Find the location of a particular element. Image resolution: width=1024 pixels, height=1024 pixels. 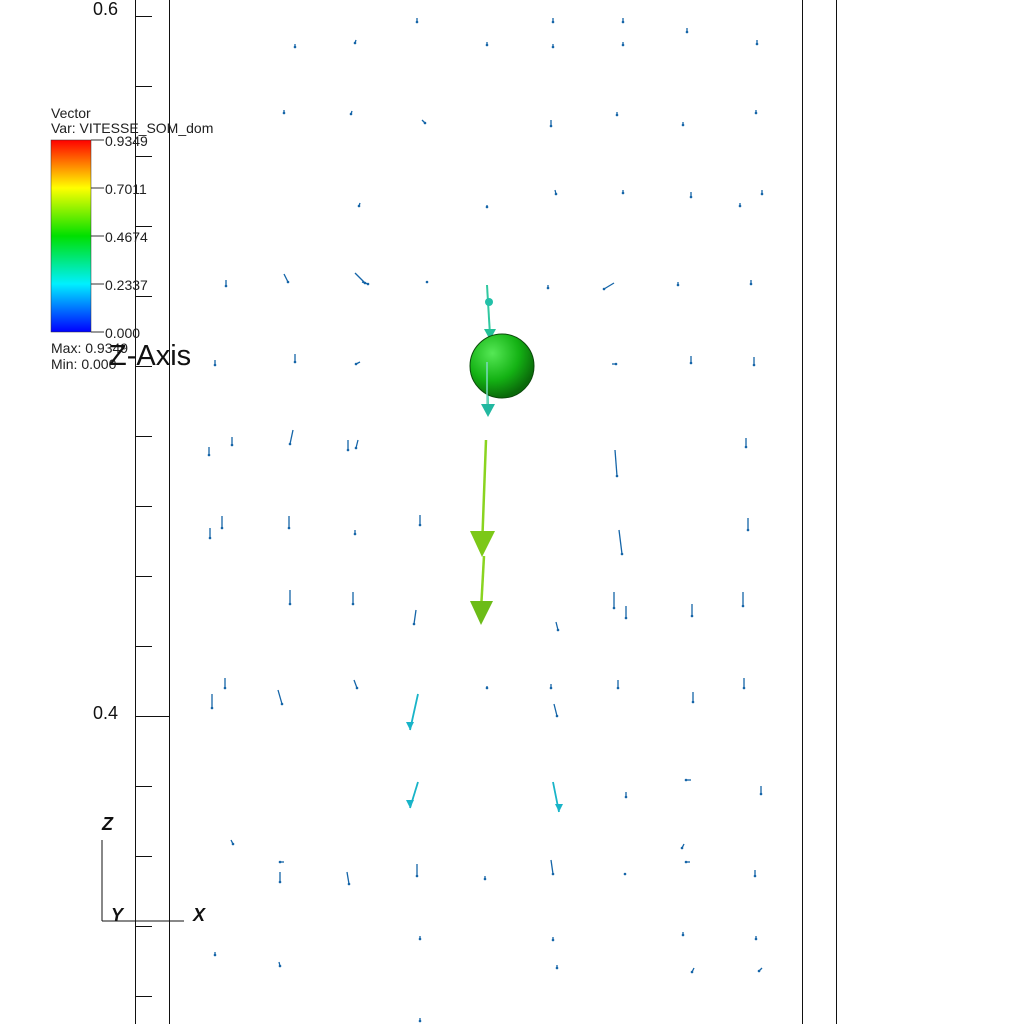

legend-tick-min: 0.000 is located at coordinates (123, 333).